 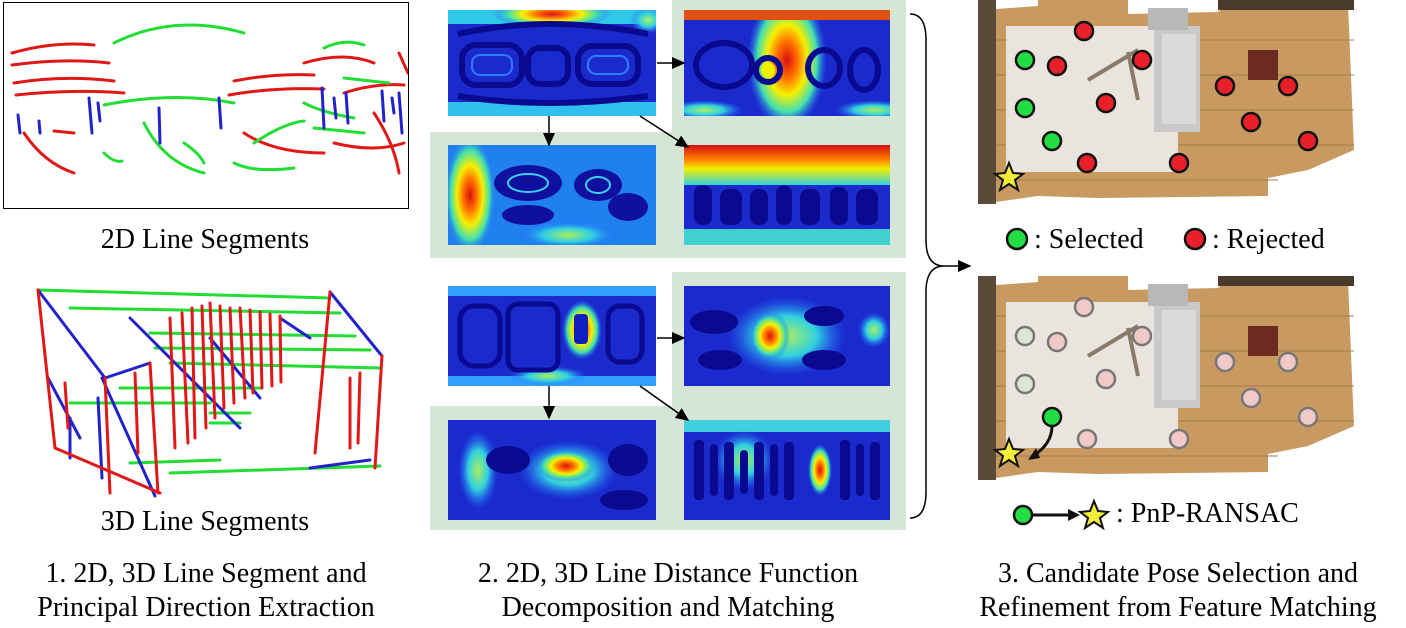 I want to click on step2-caption-line2: Decomposition and Matching, so click(x=668, y=607).